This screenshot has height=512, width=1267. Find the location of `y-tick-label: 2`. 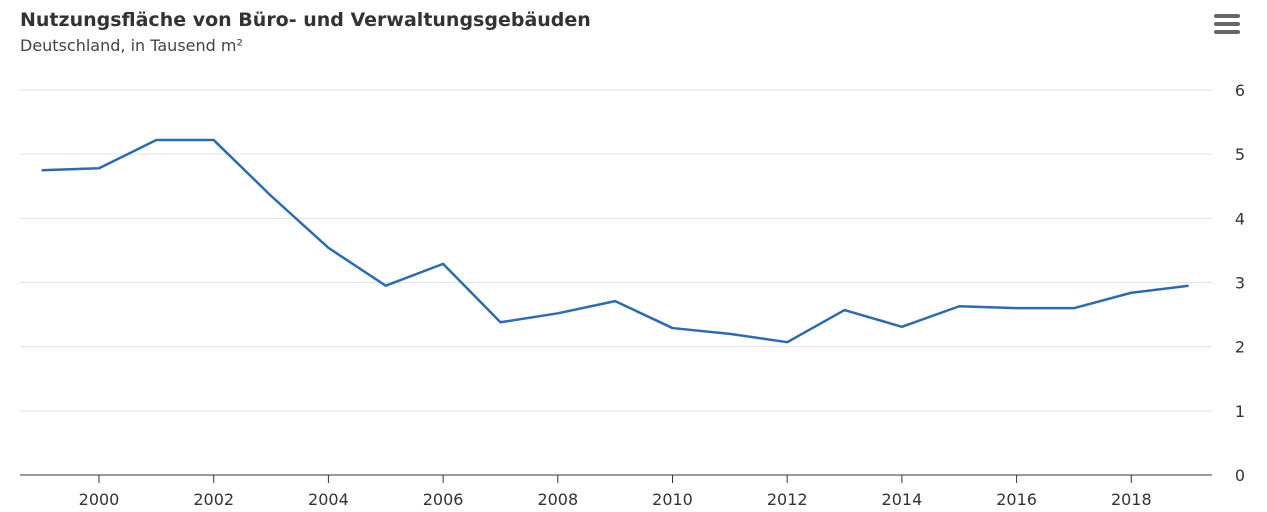

y-tick-label: 2 is located at coordinates (1240, 347).